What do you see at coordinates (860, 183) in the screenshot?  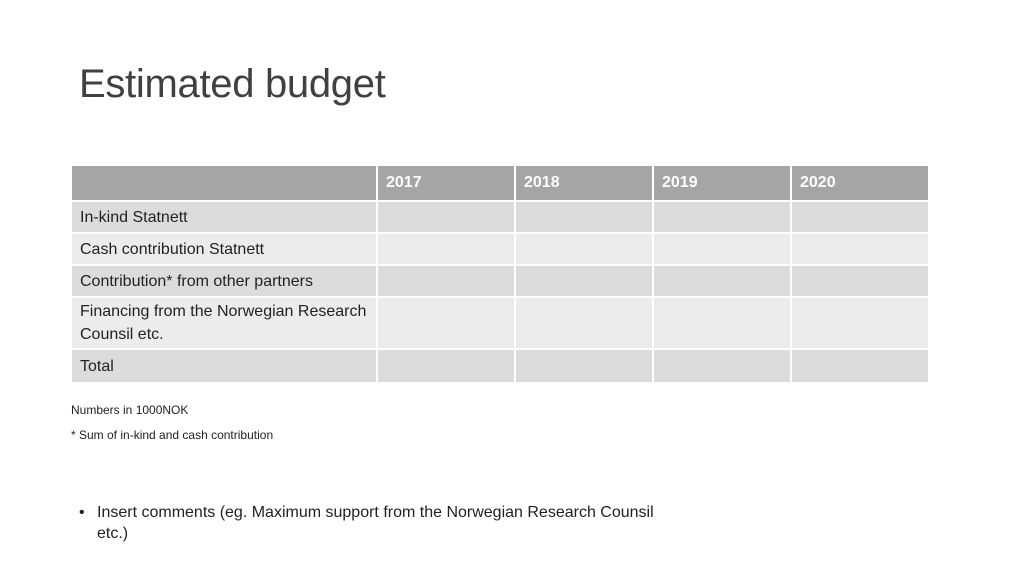 I see `year-header-2020: 2020` at bounding box center [860, 183].